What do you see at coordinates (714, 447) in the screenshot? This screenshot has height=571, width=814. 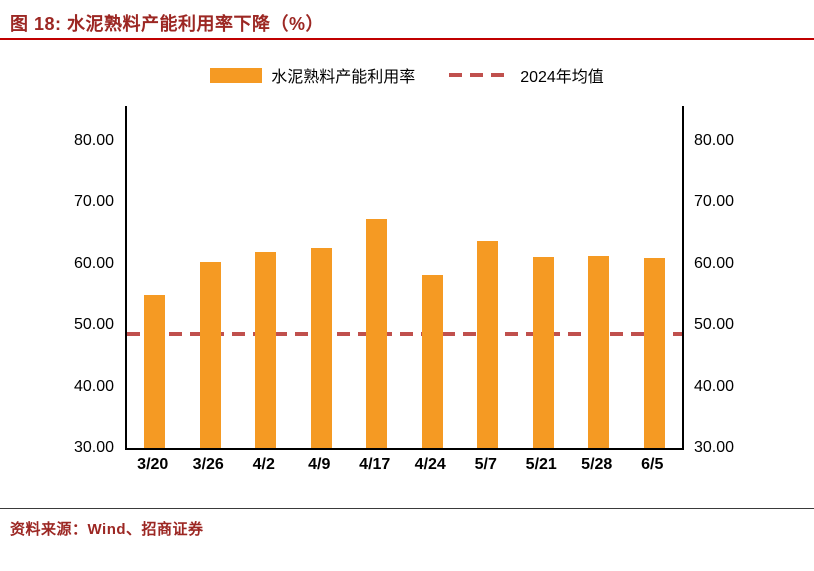 I see `y-tick-right-30.00: 30.00` at bounding box center [714, 447].